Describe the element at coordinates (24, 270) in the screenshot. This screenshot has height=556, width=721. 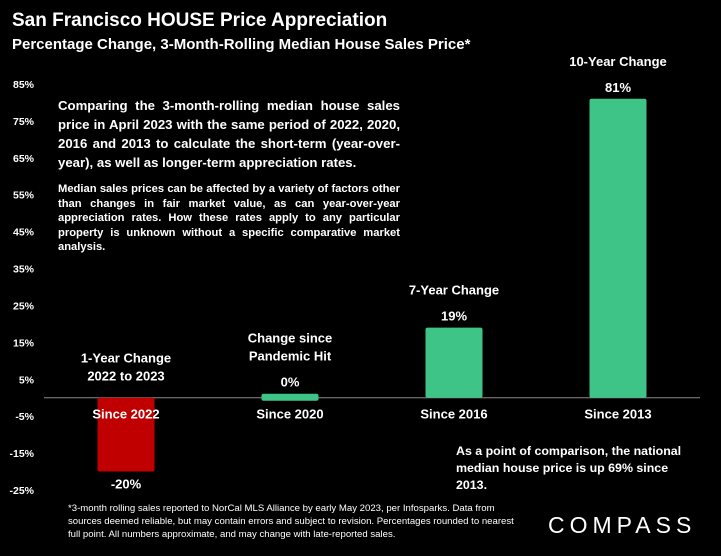
I see `y-tick-label: 35%` at that location.